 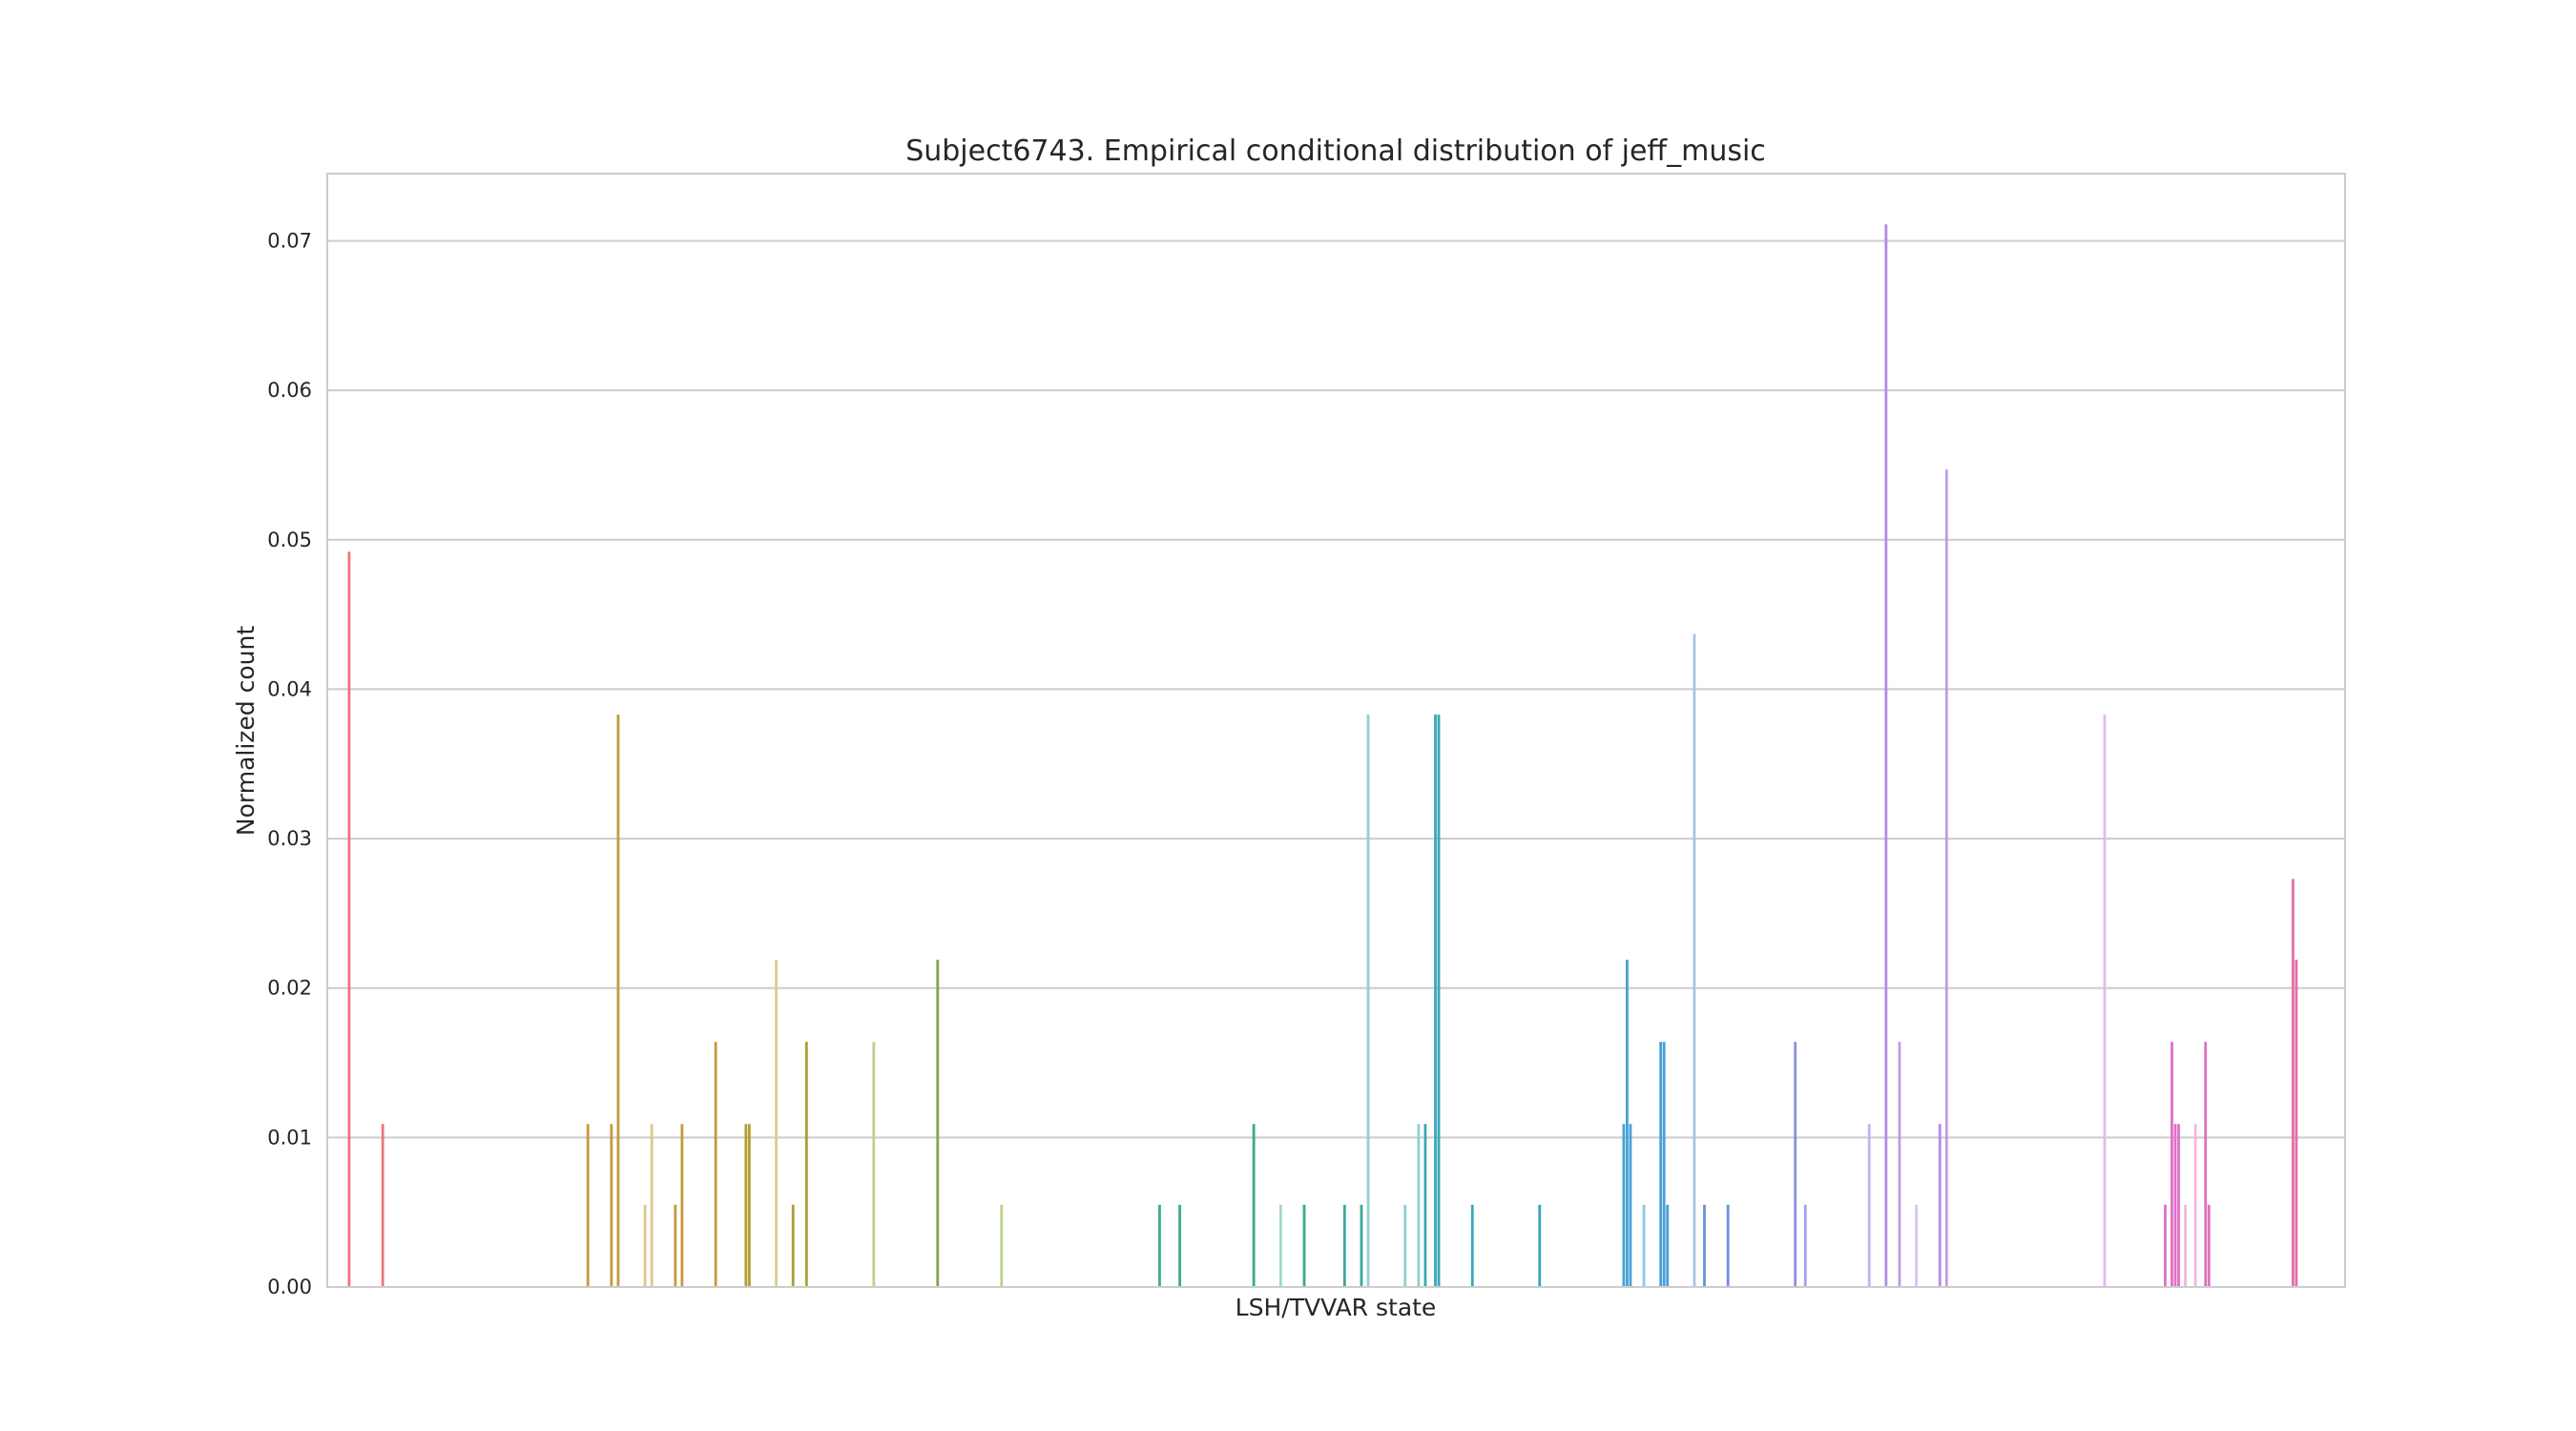 What do you see at coordinates (246, 731) in the screenshot?
I see `y-axis-label: Normalized count` at bounding box center [246, 731].